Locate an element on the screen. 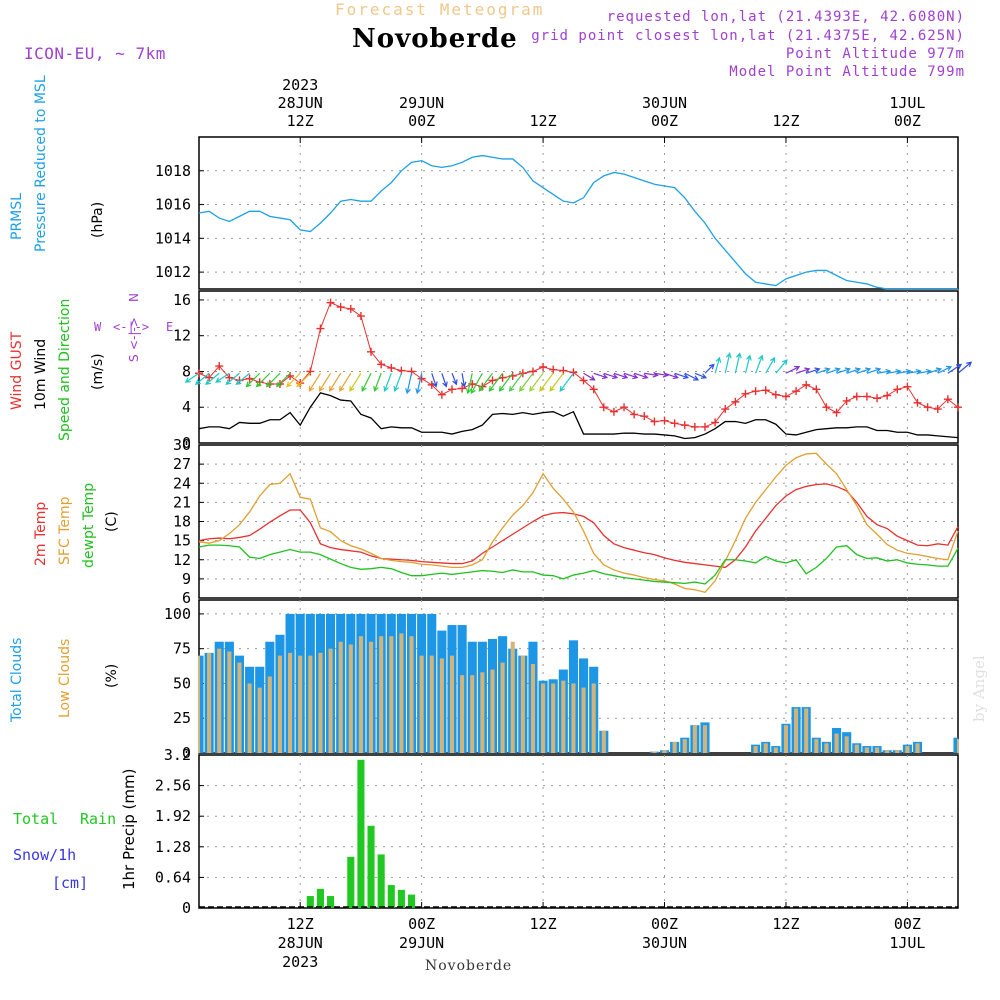 This screenshot has width=1000, height=1000. ytick-label: 30 is located at coordinates (182, 445).